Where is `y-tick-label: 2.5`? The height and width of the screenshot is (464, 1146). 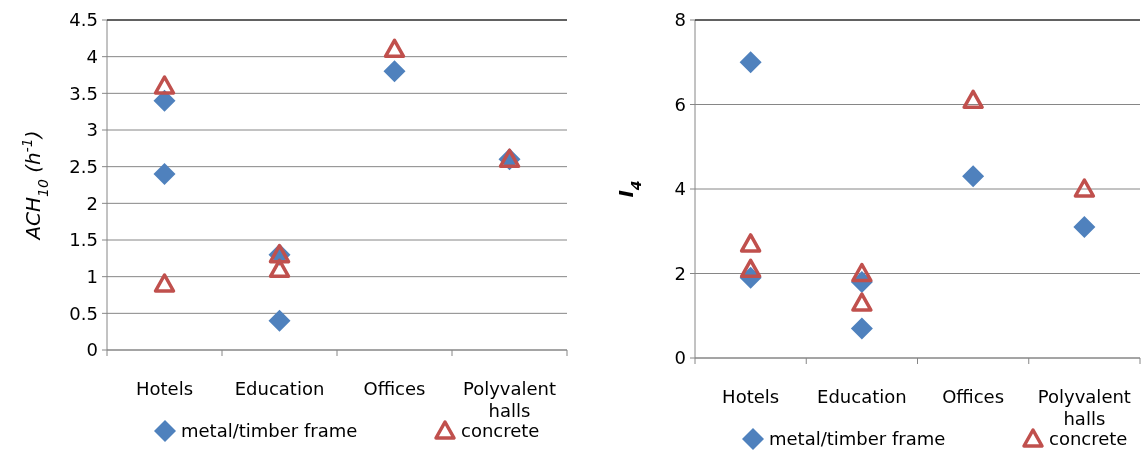
y-tick-label: 2.5 is located at coordinates (83, 166).